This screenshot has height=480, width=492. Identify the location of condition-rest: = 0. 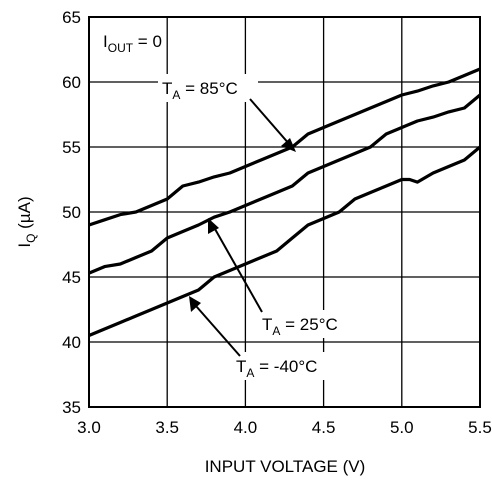
(147, 41).